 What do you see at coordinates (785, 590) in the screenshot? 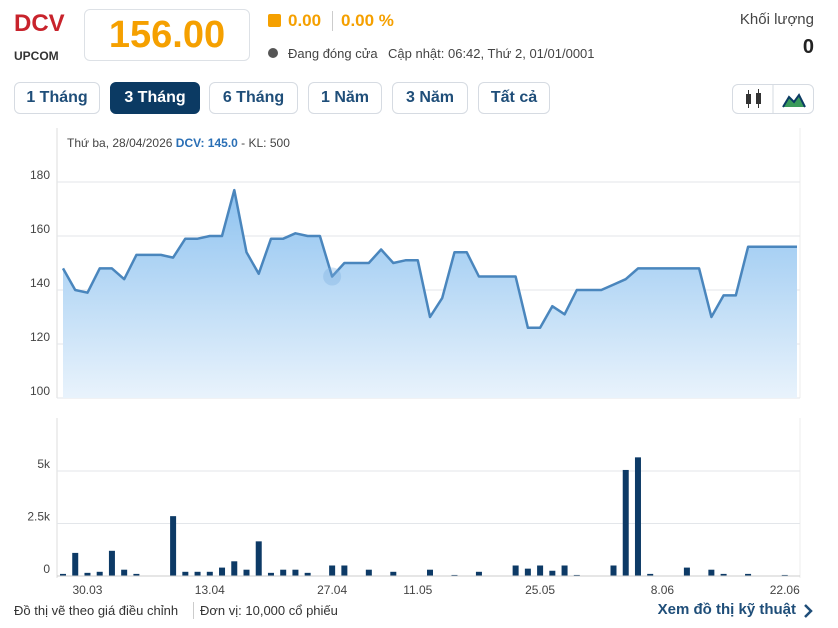
I see `x-tick-label: 22.06` at bounding box center [785, 590].